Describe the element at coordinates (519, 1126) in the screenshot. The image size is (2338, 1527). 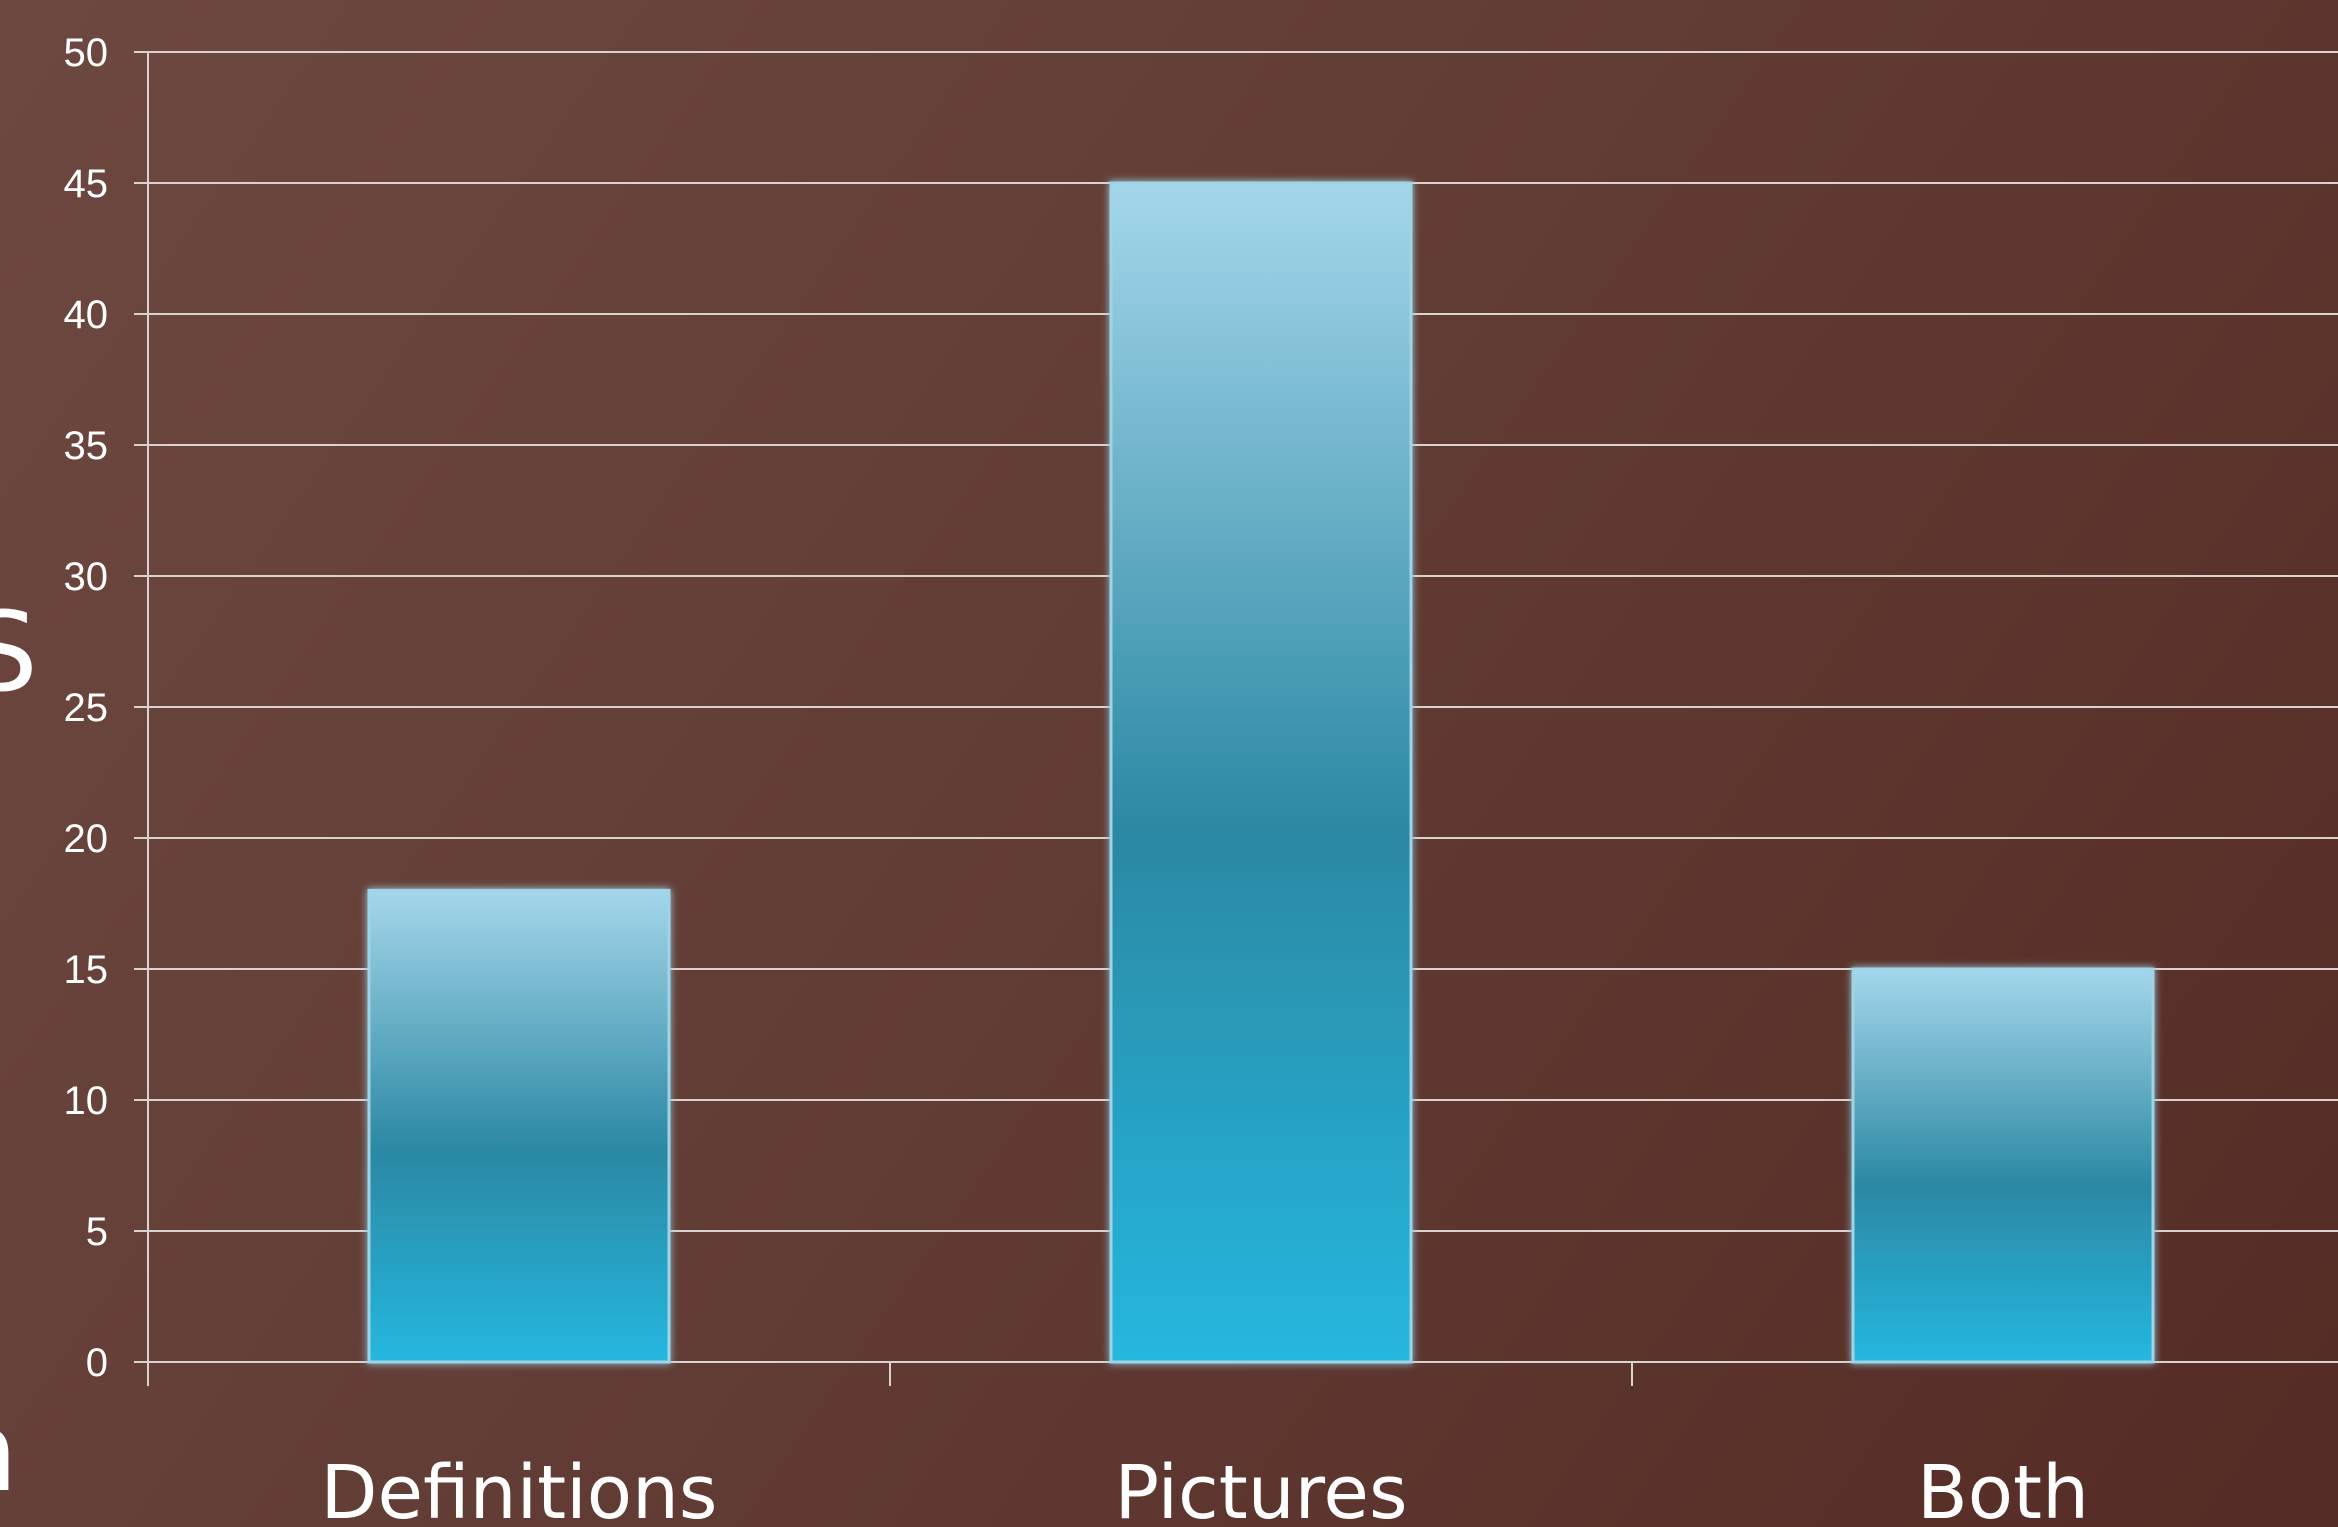
I see `bar-definitions` at that location.